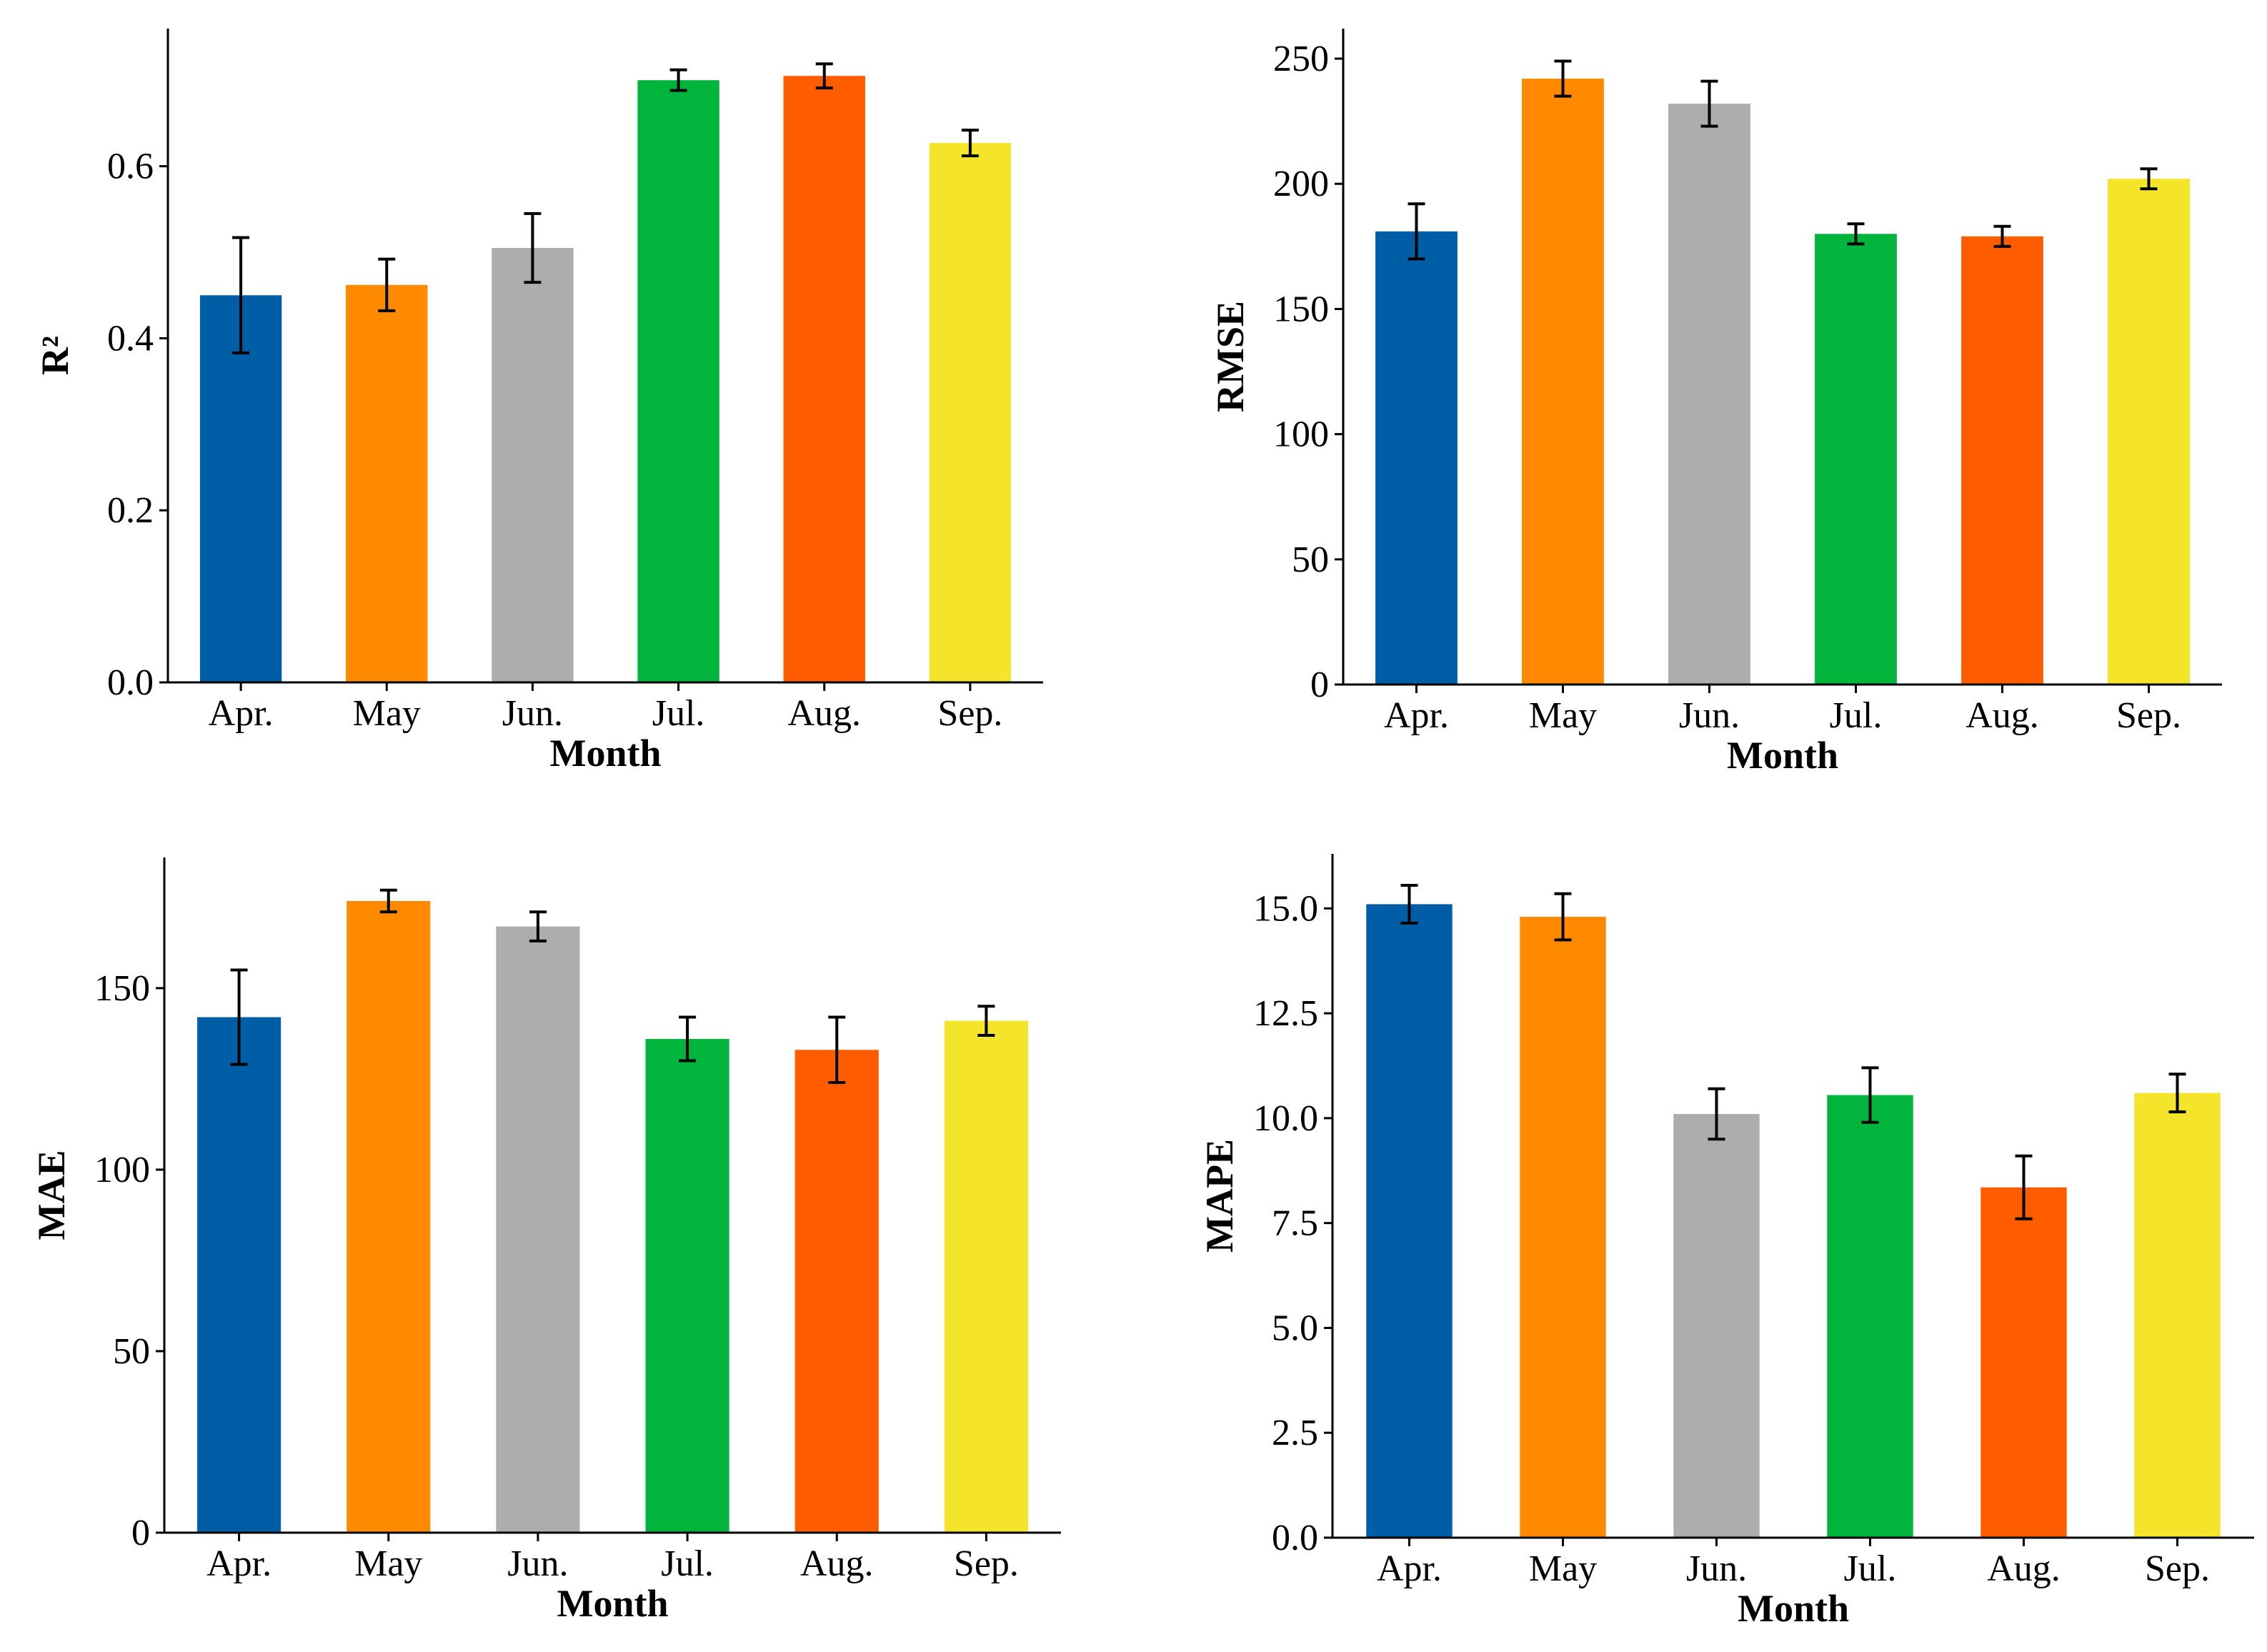 This screenshot has width=2267, height=1652. Describe the element at coordinates (130, 510) in the screenshot. I see `y-tick-label: 0.2` at that location.